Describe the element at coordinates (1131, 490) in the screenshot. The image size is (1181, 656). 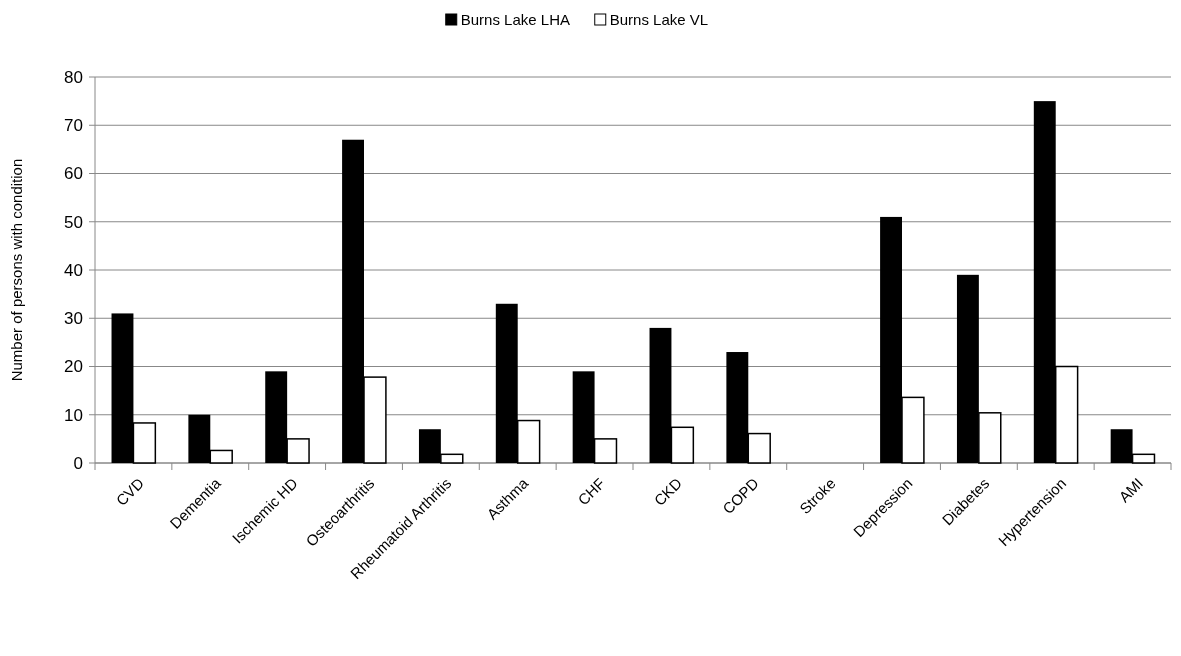
I see `x-tick-label: AMI` at that location.